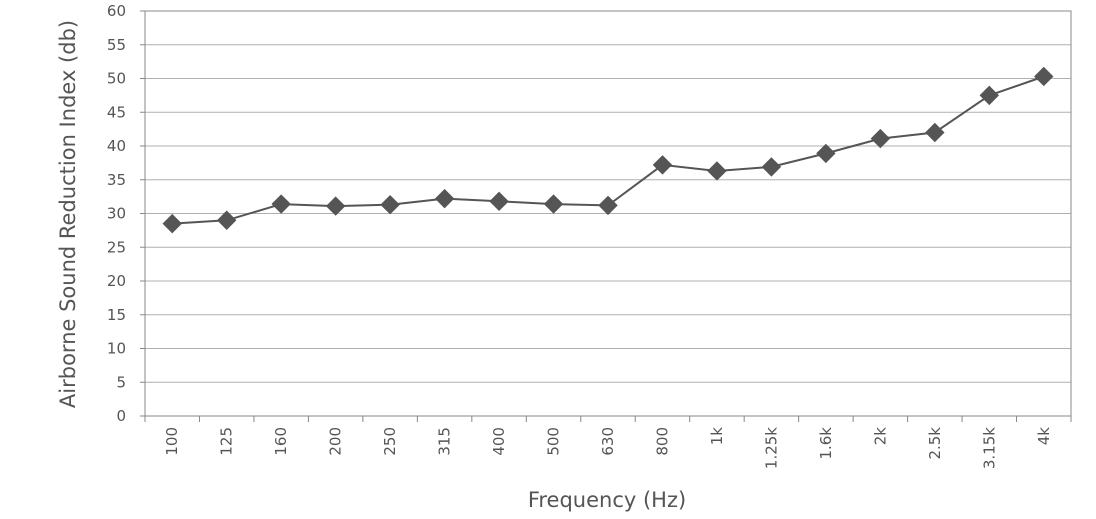 The height and width of the screenshot is (519, 1096). Describe the element at coordinates (608, 441) in the screenshot. I see `x-tick-label: 630` at that location.